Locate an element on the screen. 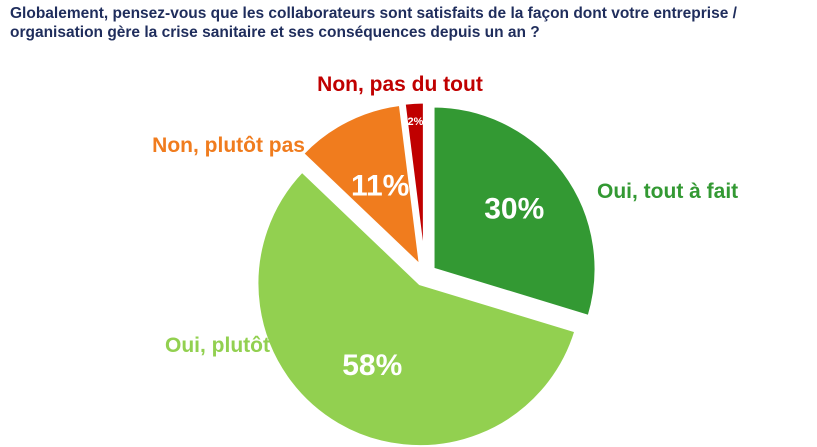 This screenshot has height=447, width=817. pie-category-label-oui-tout-a-fait: Oui, tout à fait is located at coordinates (667, 191).